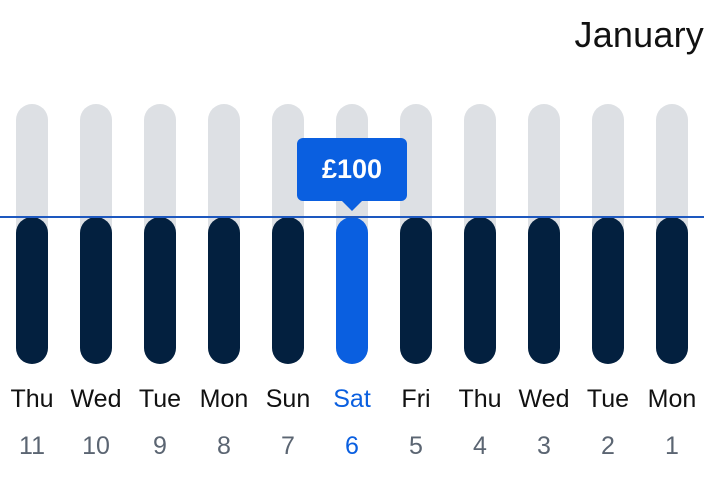  I want to click on tooltip-arrow, so click(352, 206).